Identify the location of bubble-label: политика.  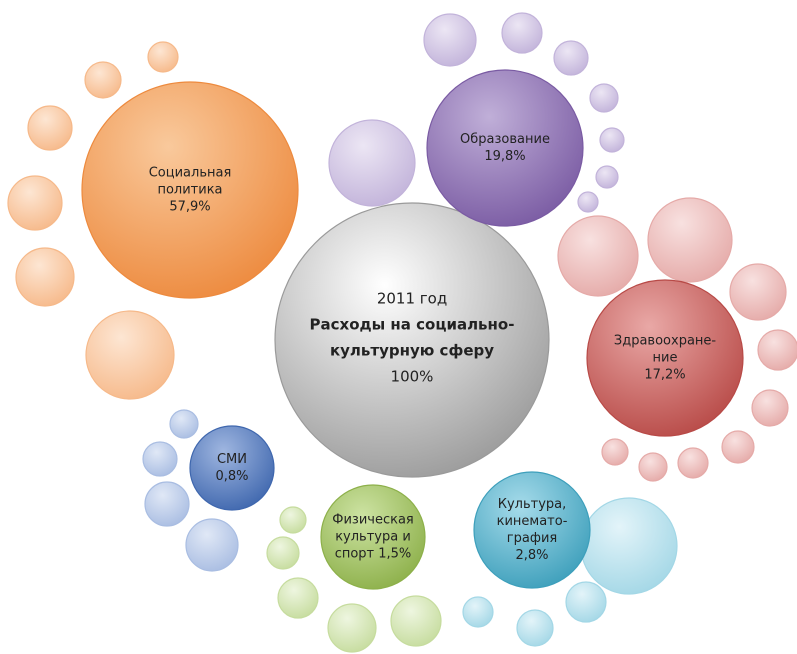
(189, 190).